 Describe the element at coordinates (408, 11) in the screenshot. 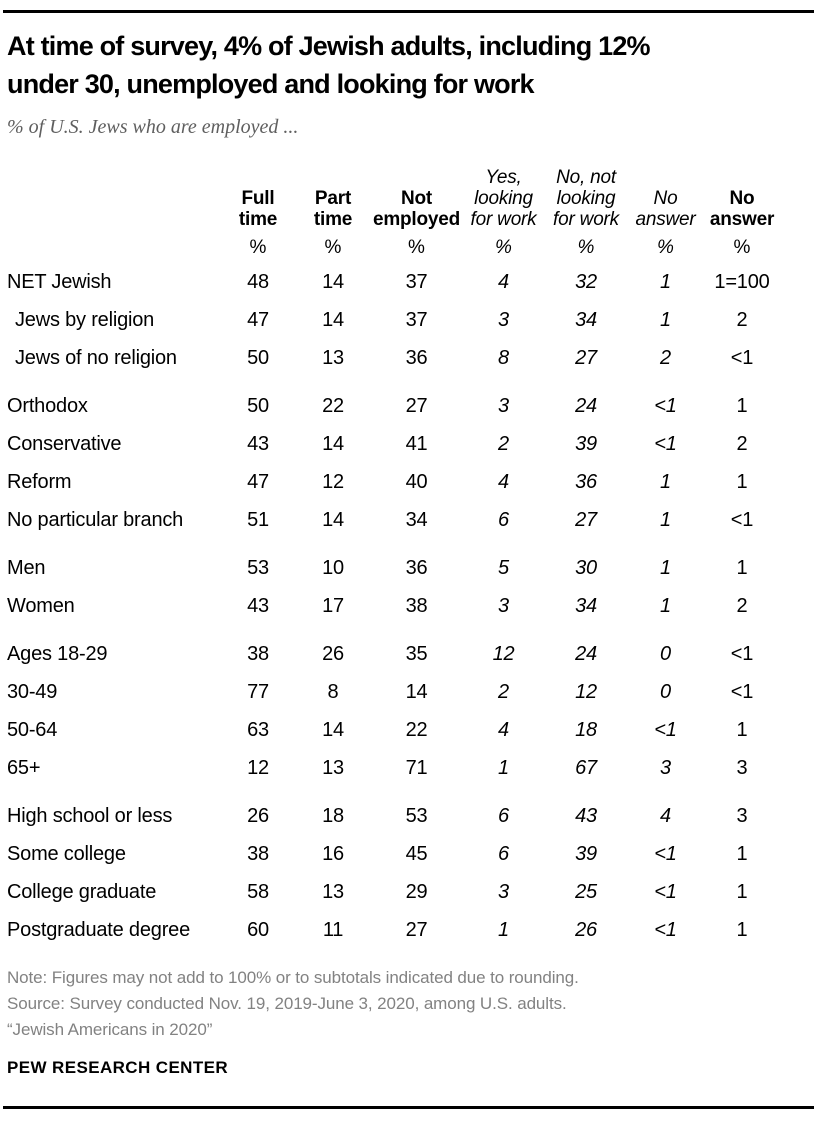

I see `top-rule` at that location.